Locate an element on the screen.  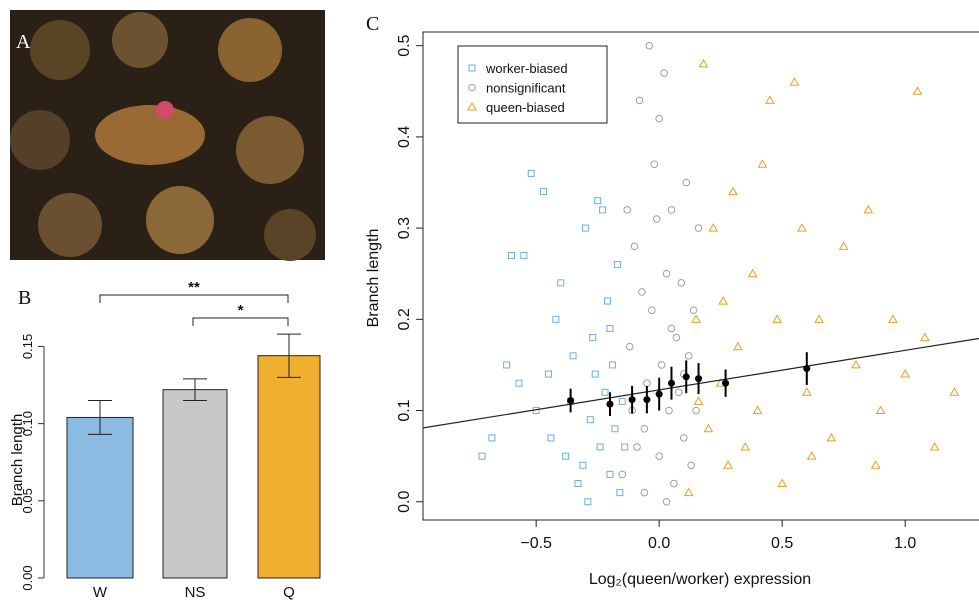
x-tick-label: 0.0 is located at coordinates (659, 543).